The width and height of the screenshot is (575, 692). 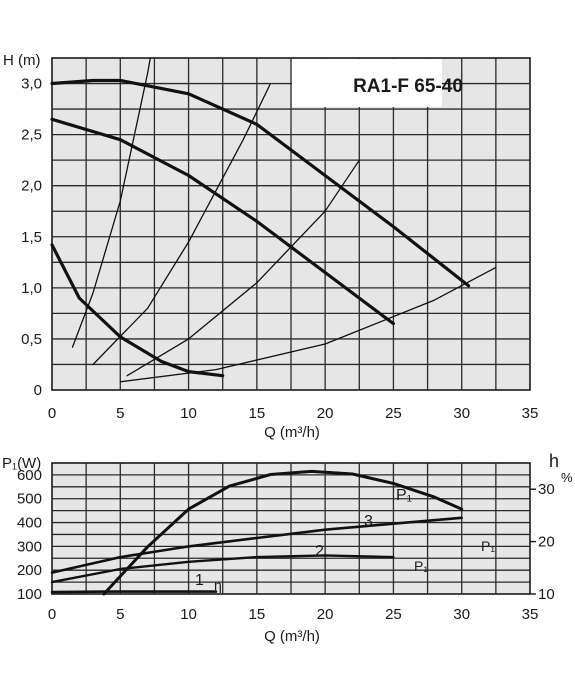 What do you see at coordinates (31, 339) in the screenshot?
I see `head-y-tick: 0,5` at bounding box center [31, 339].